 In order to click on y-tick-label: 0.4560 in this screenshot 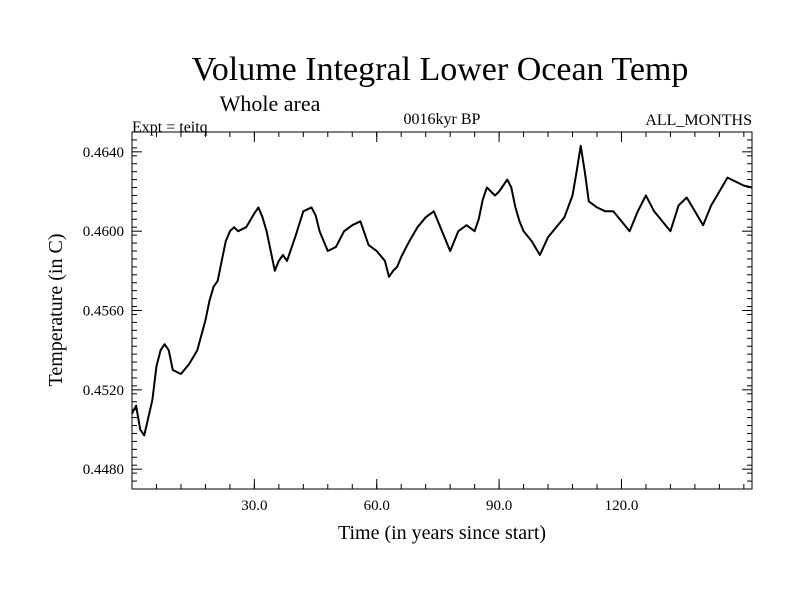, I will do `click(103, 312)`.